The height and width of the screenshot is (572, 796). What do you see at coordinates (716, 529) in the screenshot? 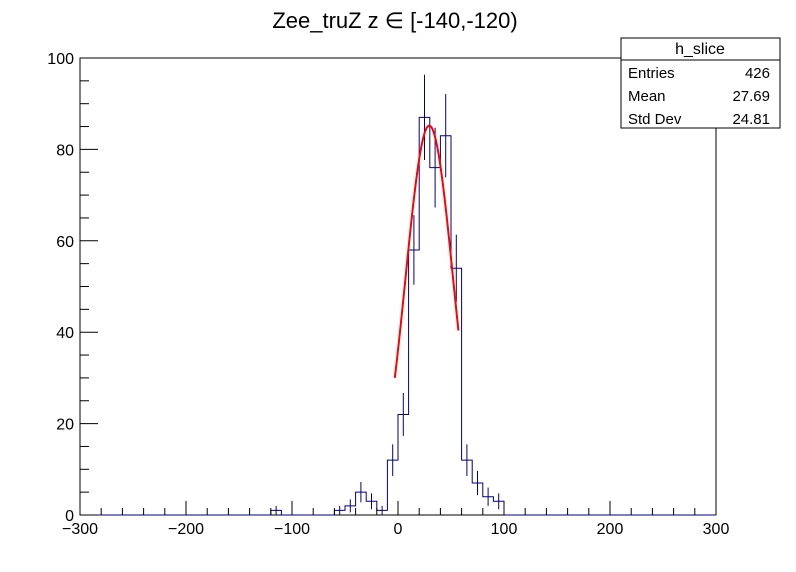
I see `x-tick-label: 300` at bounding box center [716, 529].